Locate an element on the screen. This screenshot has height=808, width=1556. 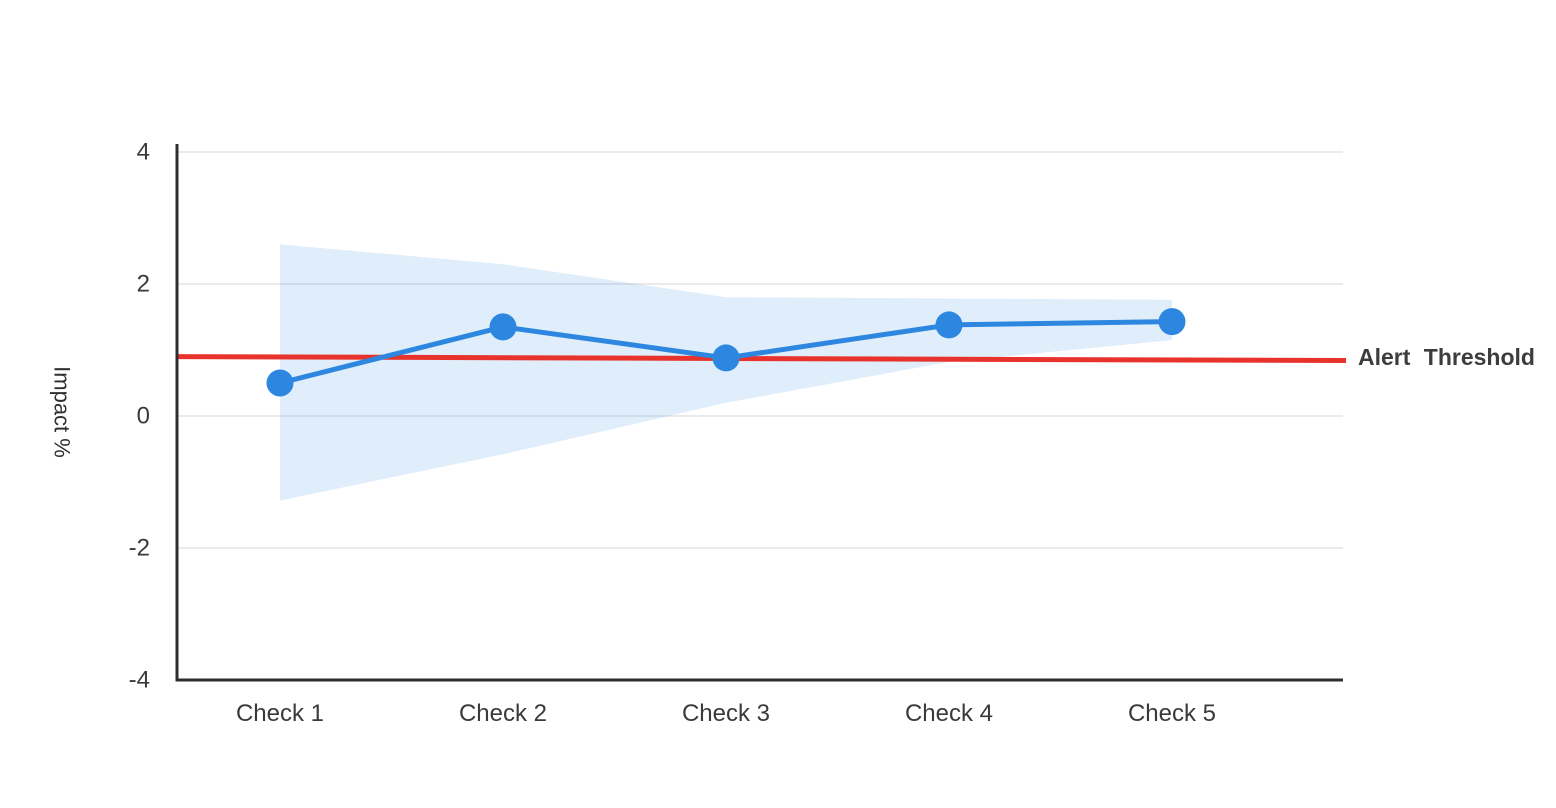
y-tick-label-4: 4 is located at coordinates (143, 152).